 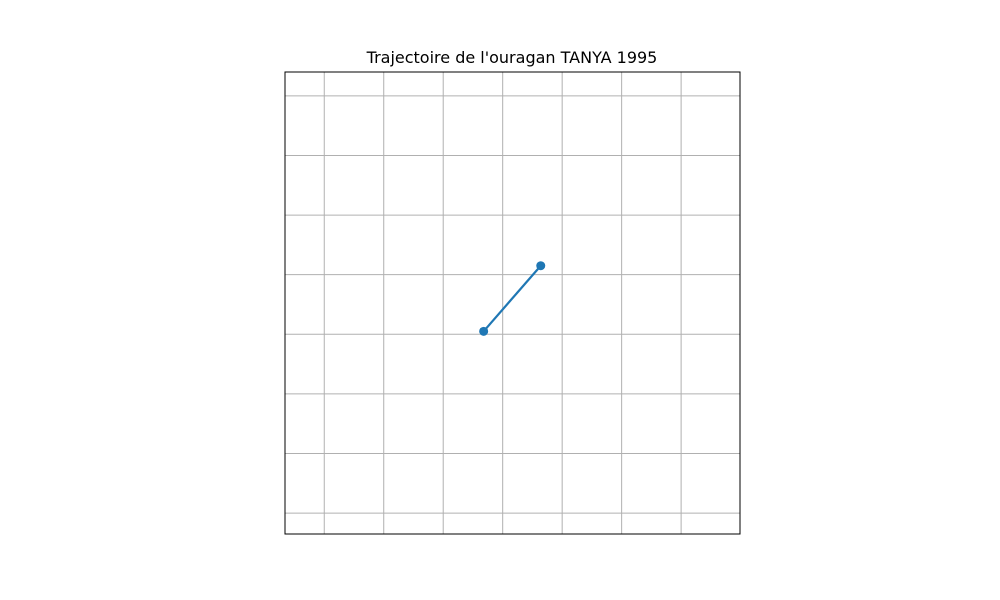 What do you see at coordinates (512, 57) in the screenshot?
I see `chart-title: Trajectoire de l'ouragan TANYA 1995` at bounding box center [512, 57].